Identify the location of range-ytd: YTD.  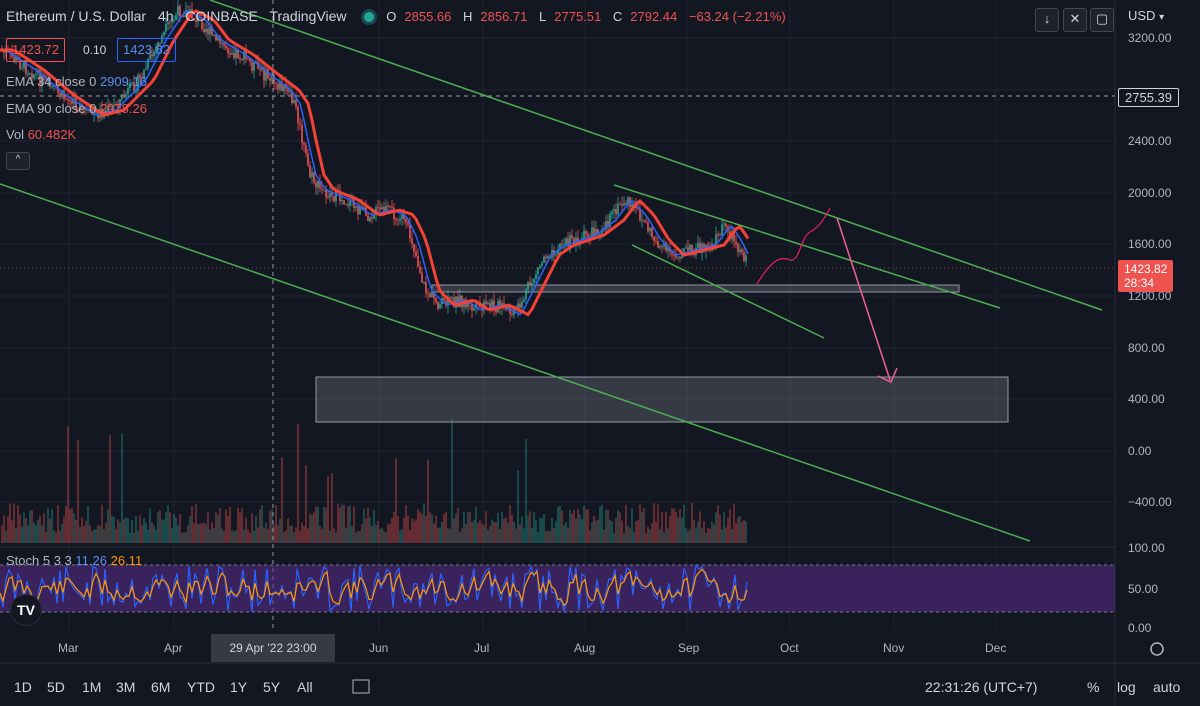
(201, 687).